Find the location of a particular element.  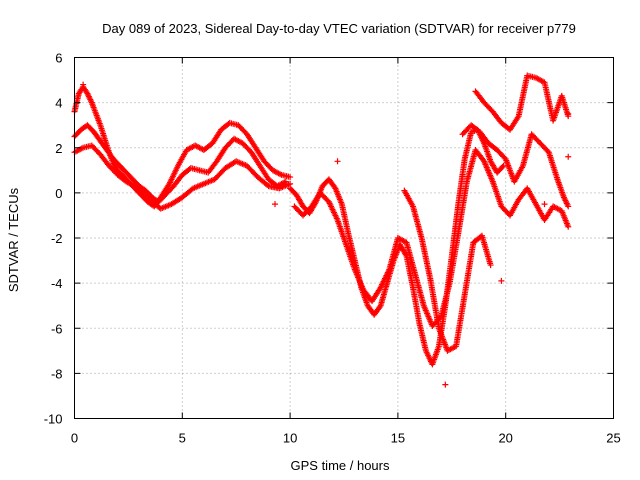

x-tick-labels: 0 5 10 15 20 25 is located at coordinates (346, 438).